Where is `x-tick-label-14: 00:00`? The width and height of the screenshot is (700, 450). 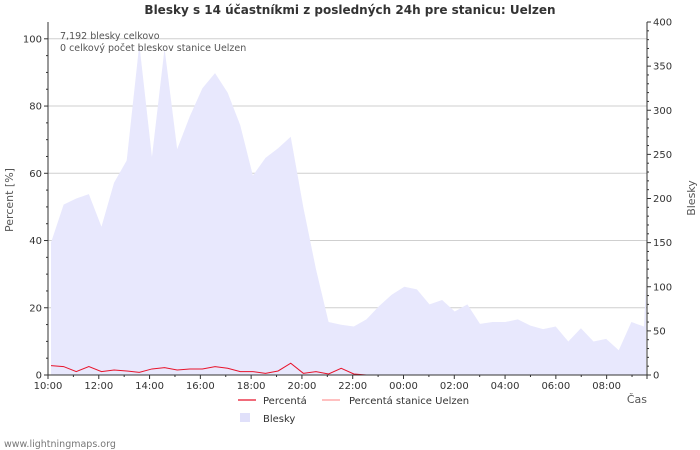 x-tick-label-14: 00:00 is located at coordinates (403, 386).